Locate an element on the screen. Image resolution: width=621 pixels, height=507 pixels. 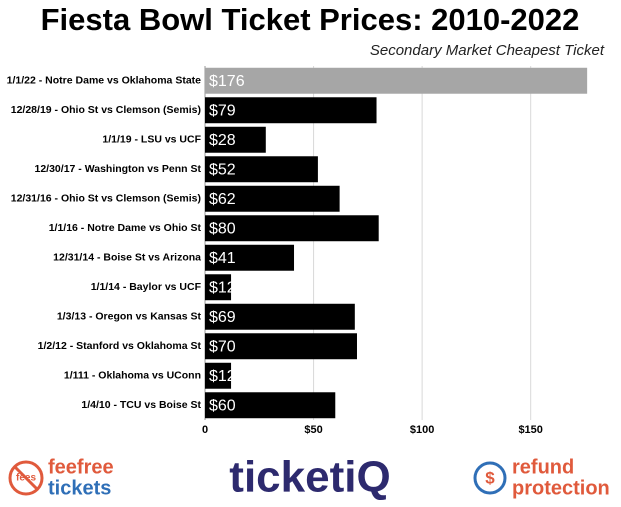
y-tick-label: 1/1/16 - Notre Dame vs Ohio St is located at coordinates (125, 228).